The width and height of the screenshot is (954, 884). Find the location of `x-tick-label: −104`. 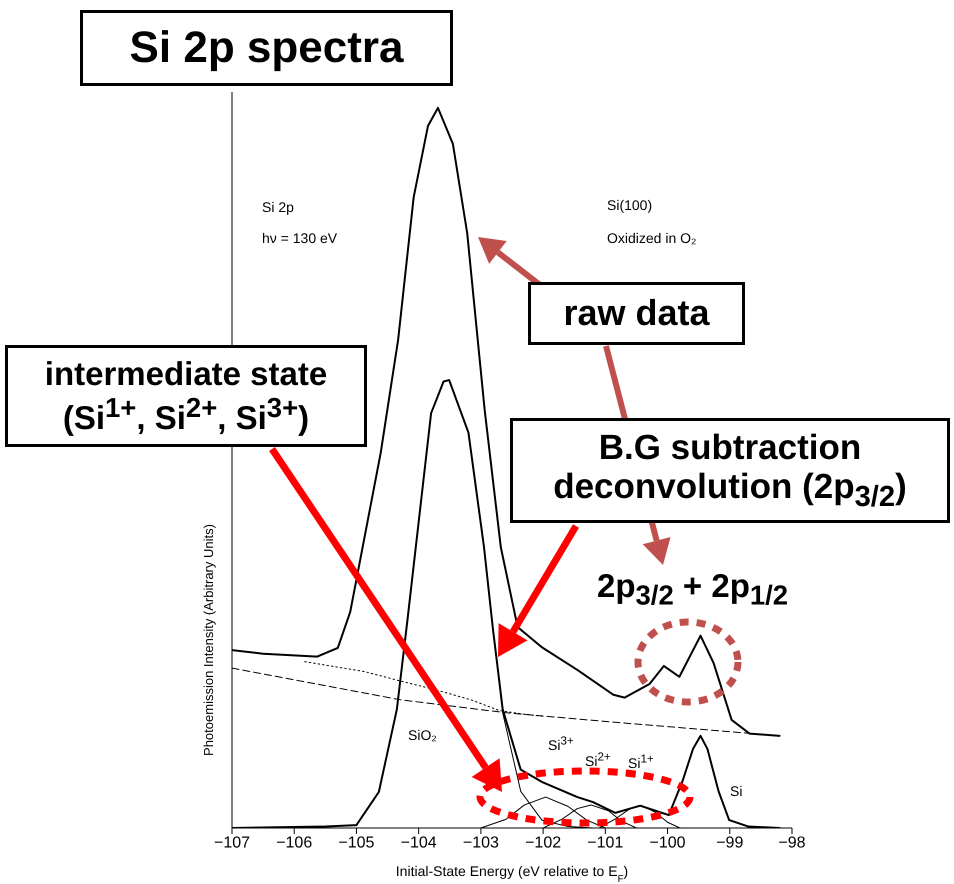

x-tick-label: −104 is located at coordinates (418, 843).